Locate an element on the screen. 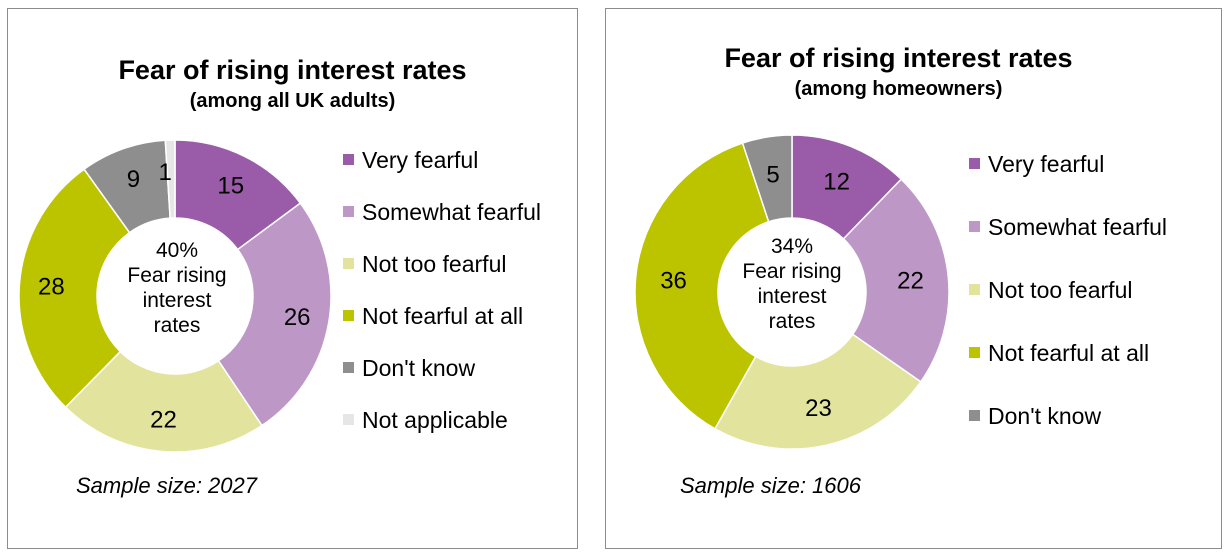 This screenshot has width=1231, height=557. donut-chart: 12 22 23 36 5 is located at coordinates (792, 292).